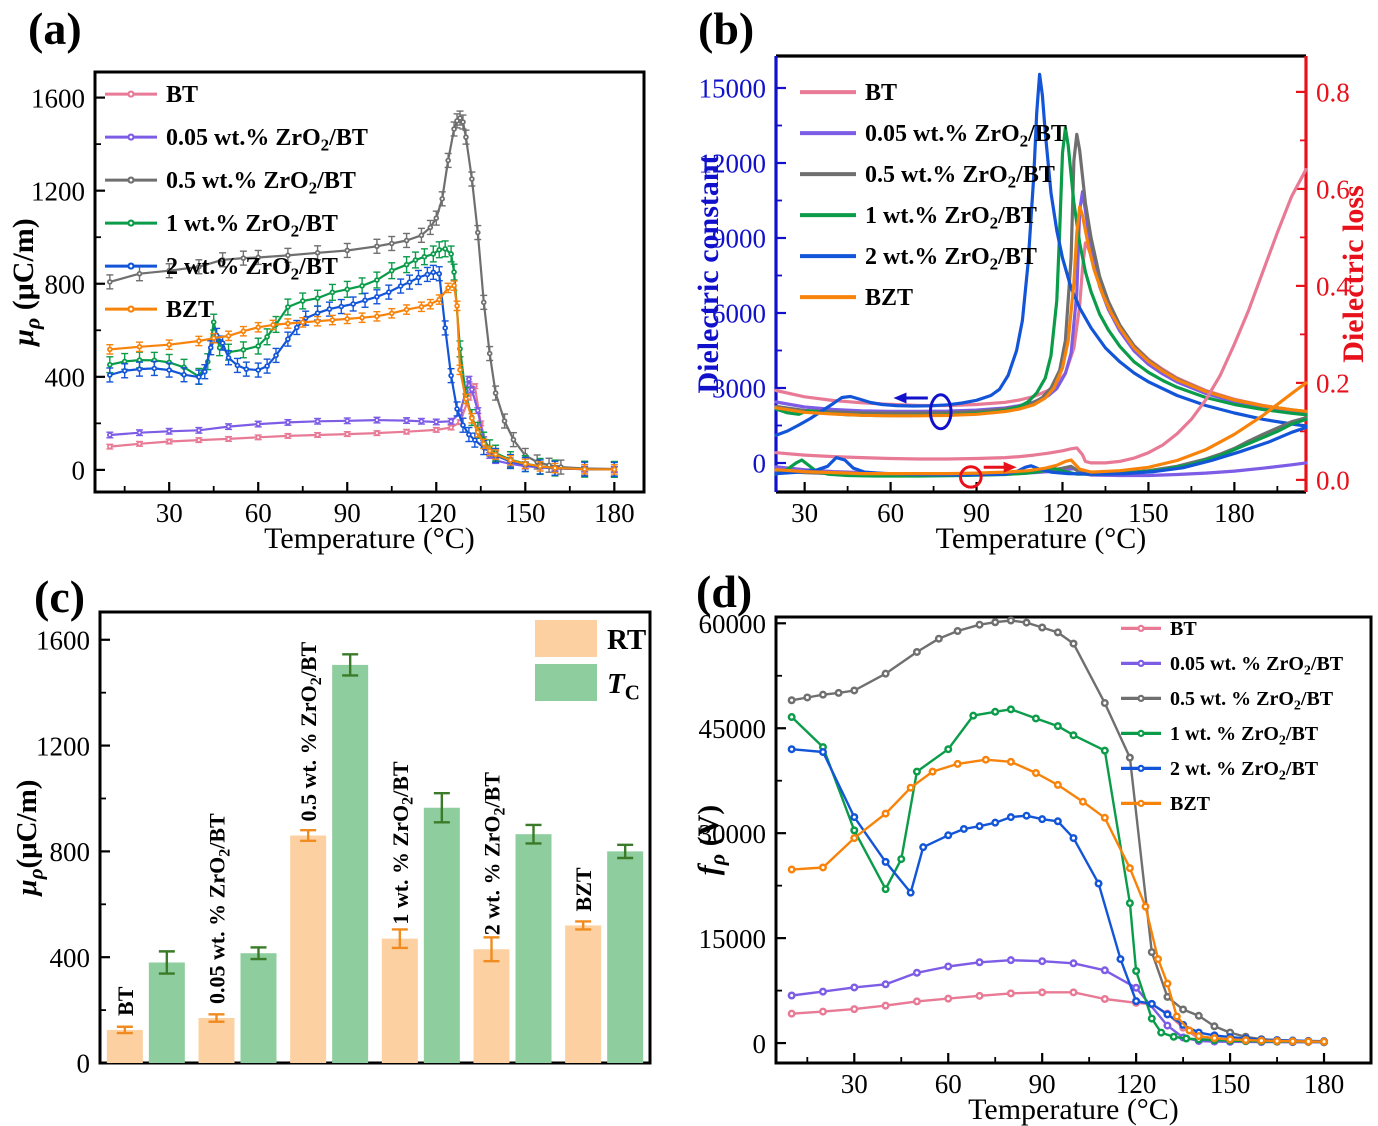 The width and height of the screenshot is (1378, 1126). I want to click on x-tick-label: 60, so click(948, 1084).